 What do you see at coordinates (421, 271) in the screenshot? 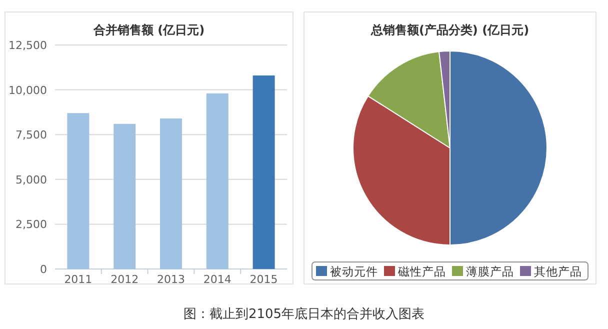
I see `legend-label: 磁性产品` at bounding box center [421, 271].